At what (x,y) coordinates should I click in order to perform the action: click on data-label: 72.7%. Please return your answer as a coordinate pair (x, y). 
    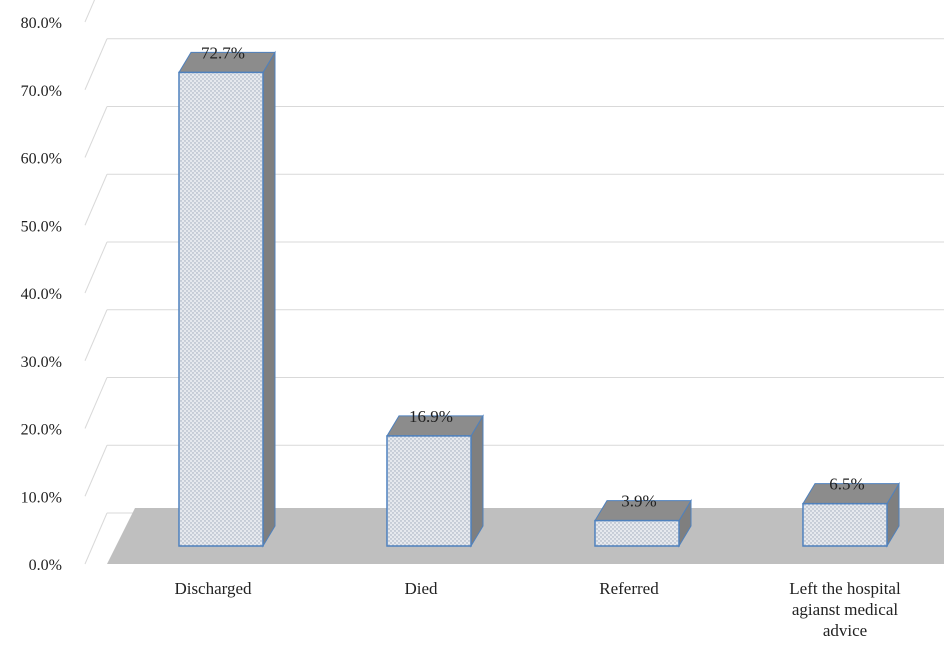
    Looking at the image, I should click on (223, 52).